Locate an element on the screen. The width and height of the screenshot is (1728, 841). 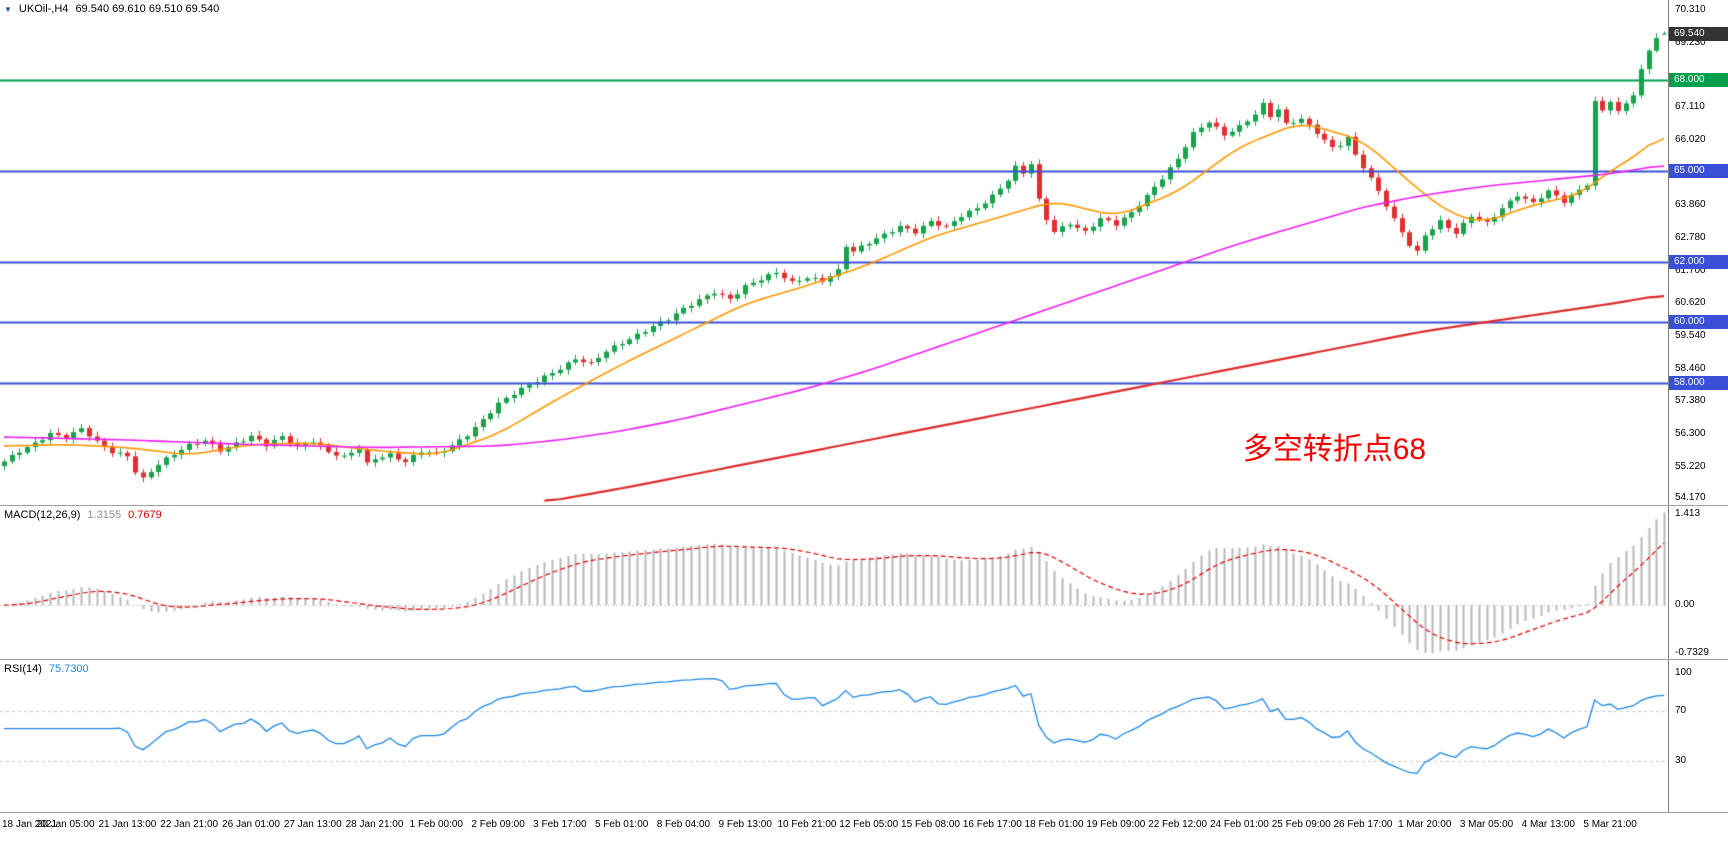
price-tick-label: 67.110 is located at coordinates (1690, 107).